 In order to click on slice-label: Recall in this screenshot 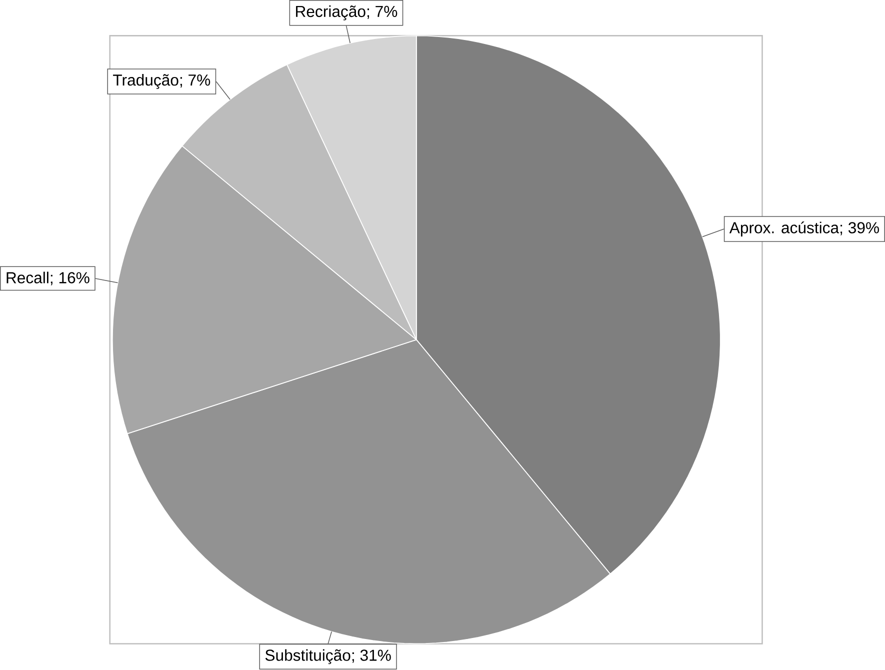, I will do `click(27, 278)`.